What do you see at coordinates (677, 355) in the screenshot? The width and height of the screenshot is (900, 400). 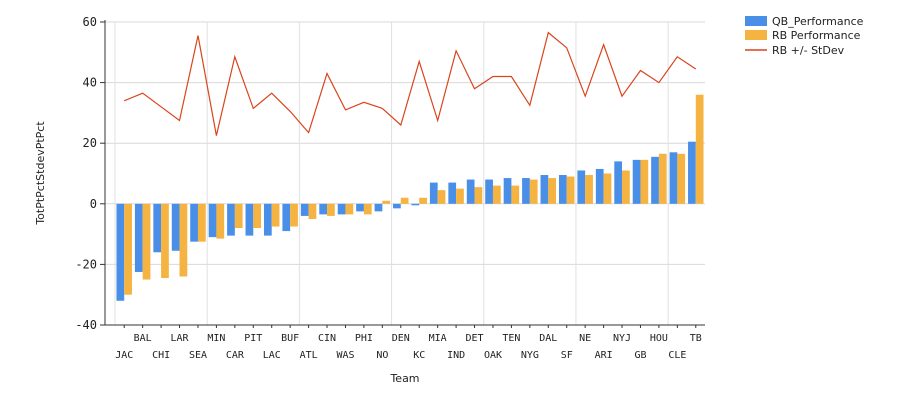 I see `x-tick-label-cle: CLE` at bounding box center [677, 355].